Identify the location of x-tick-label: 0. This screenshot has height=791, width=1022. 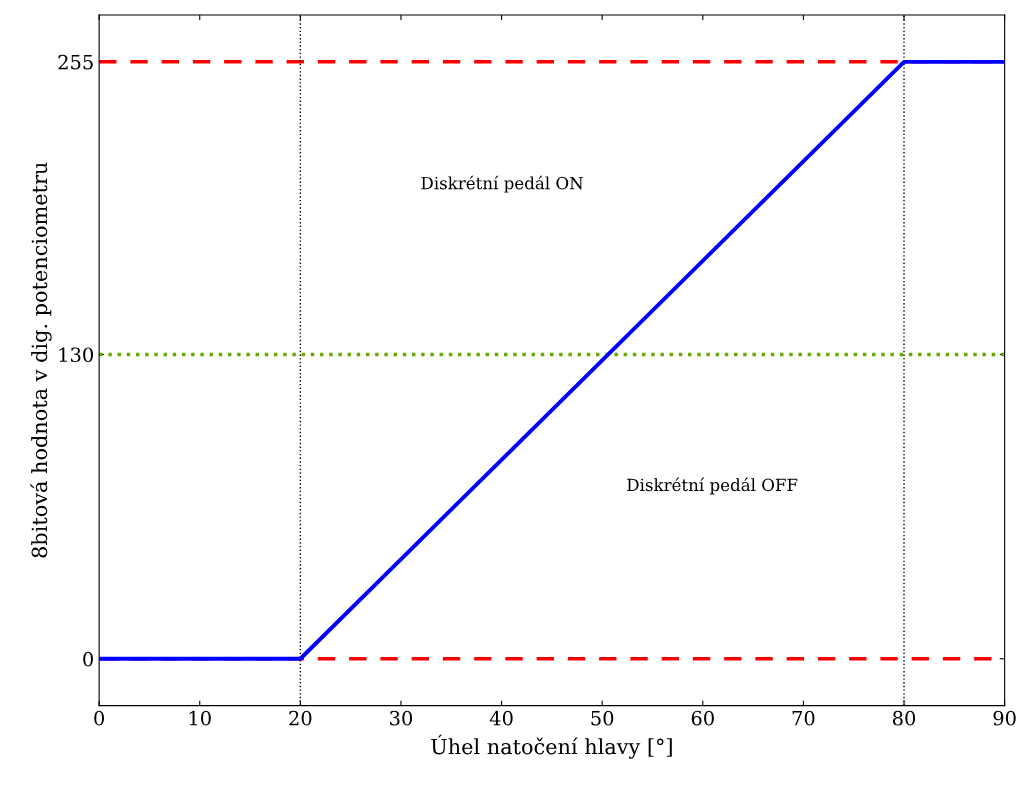
(99, 718).